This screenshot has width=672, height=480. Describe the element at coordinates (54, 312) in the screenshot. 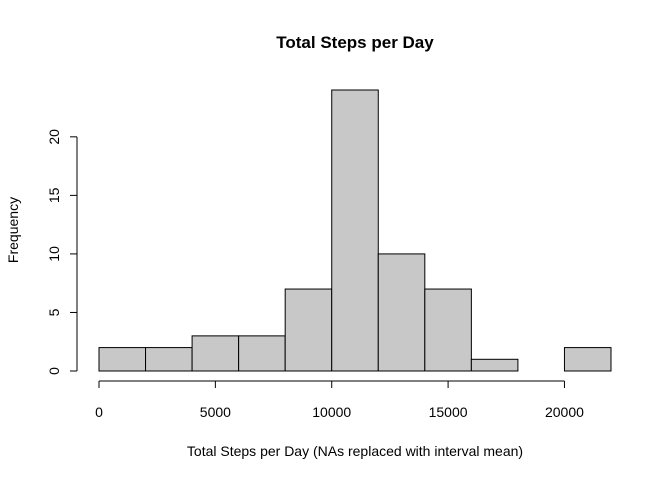

I see `y-tick-label: 5` at that location.